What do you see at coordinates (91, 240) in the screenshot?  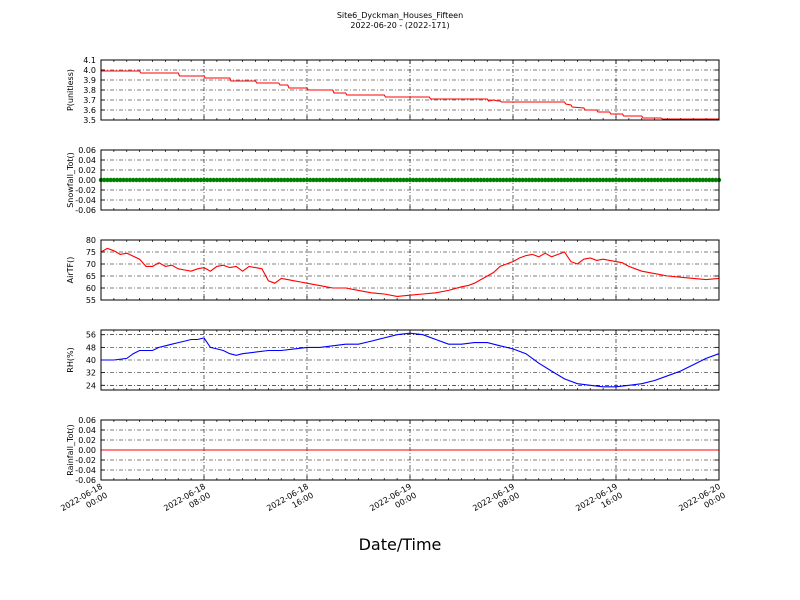 I see `y-tick-label: 80` at bounding box center [91, 240].